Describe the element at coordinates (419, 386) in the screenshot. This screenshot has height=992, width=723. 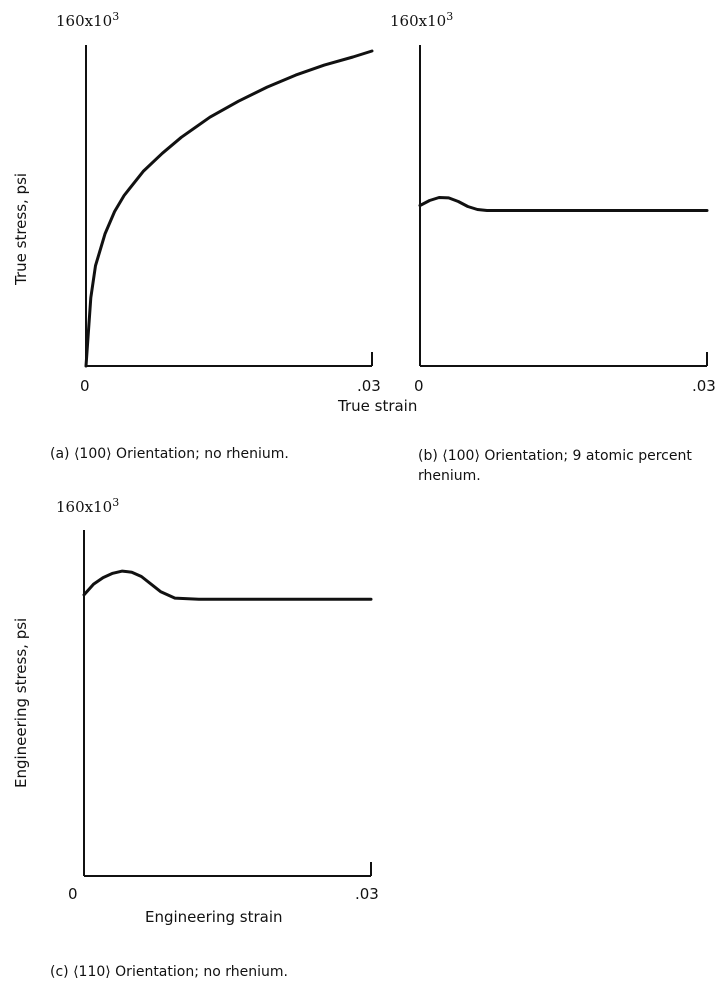
I see `panel-b-x-tick-0: 0` at that location.